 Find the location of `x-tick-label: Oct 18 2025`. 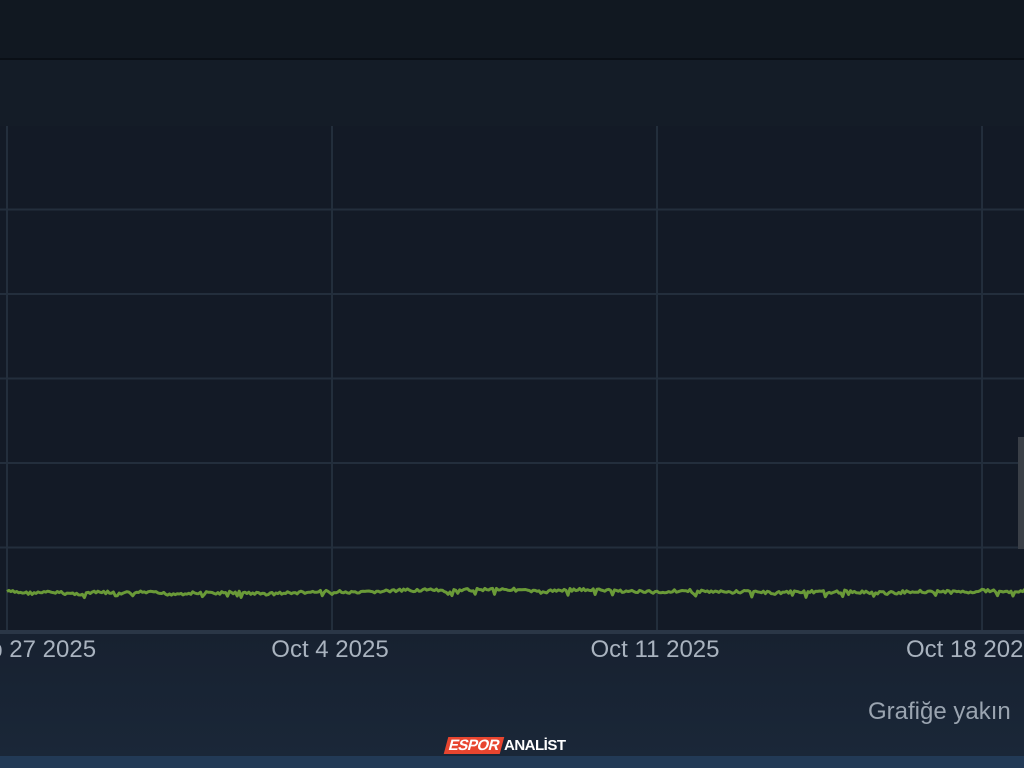

x-tick-label: Oct 18 2025 is located at coordinates (965, 649).